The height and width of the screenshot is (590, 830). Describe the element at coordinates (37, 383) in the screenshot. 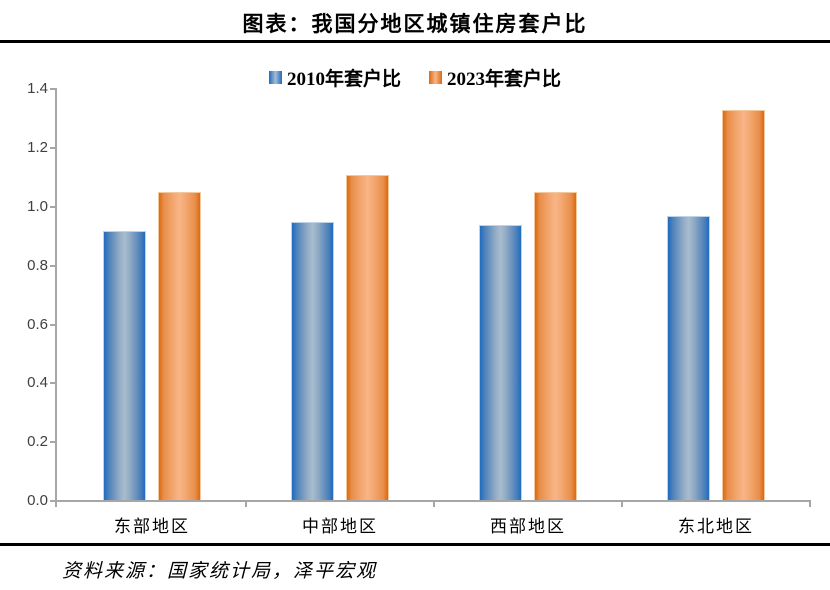

I see `y-tick-label: 0.4` at that location.